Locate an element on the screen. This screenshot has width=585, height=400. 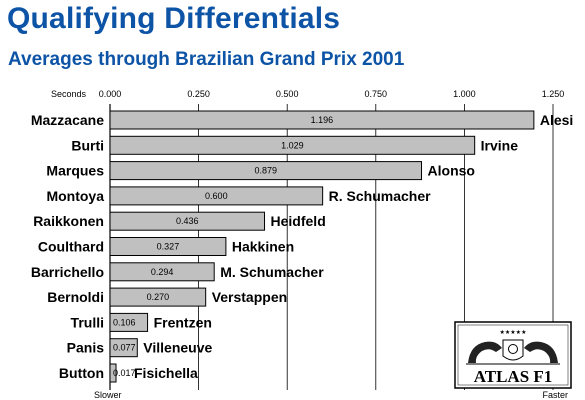
faster-driver-label: Alesi is located at coordinates (556, 120).